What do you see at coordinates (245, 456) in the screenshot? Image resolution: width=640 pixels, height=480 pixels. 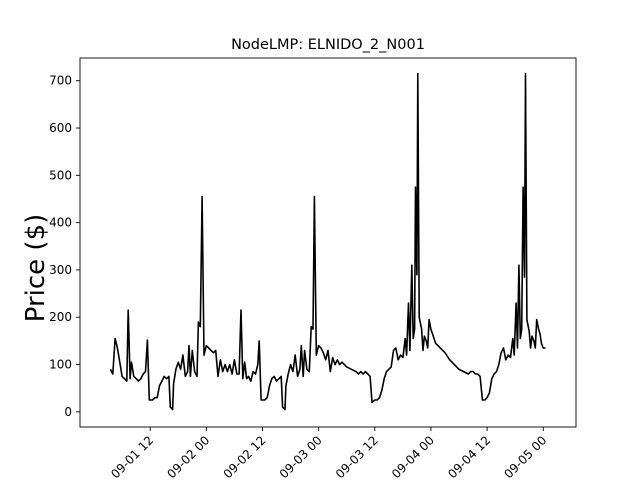 I see `x-tick-label: 09-02 12` at bounding box center [245, 456].